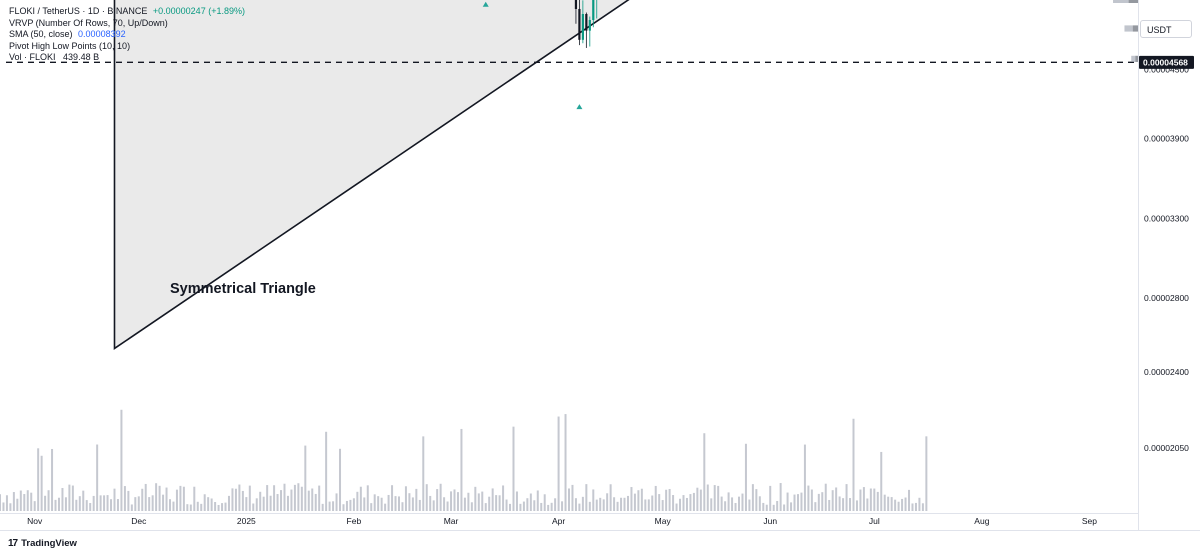 The width and height of the screenshot is (1200, 555). What do you see at coordinates (464, 460) in the screenshot?
I see `volume-bars` at bounding box center [464, 460].